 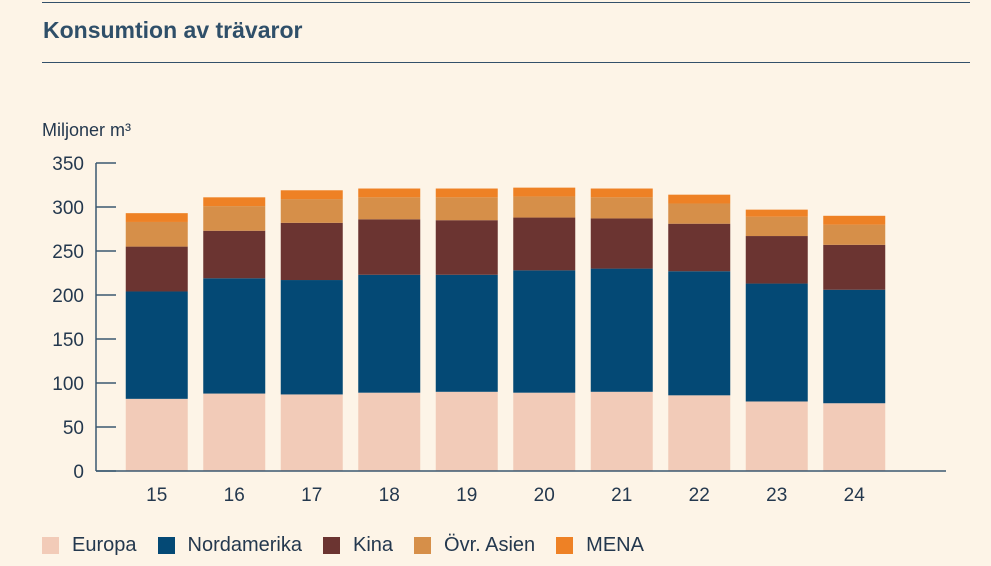 I want to click on y-tick-label: 250, so click(x=68, y=252).